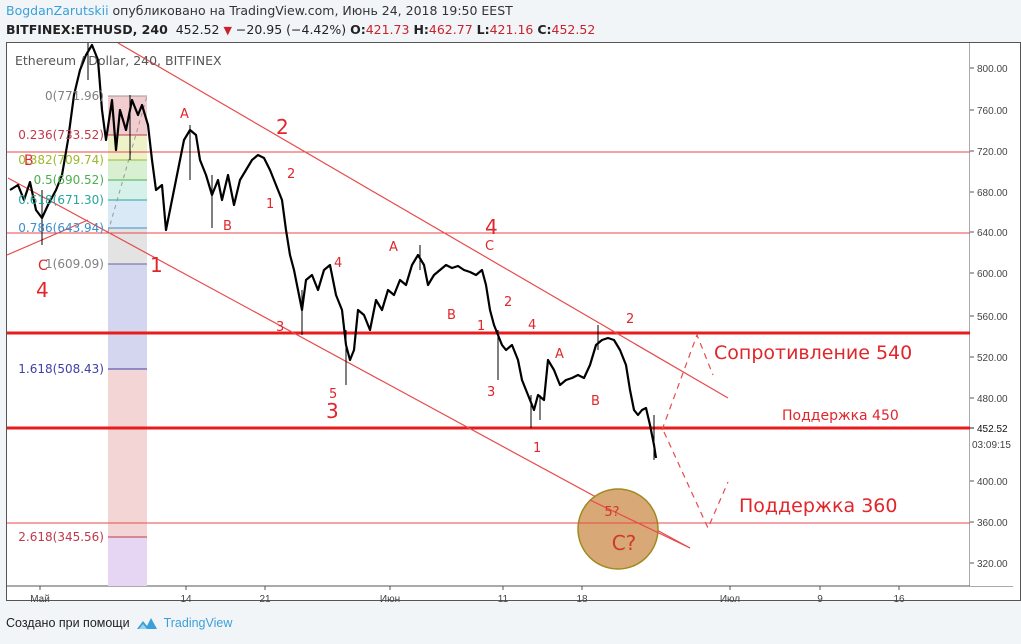 Image resolution: width=1021 pixels, height=644 pixels. What do you see at coordinates (503, 599) in the screenshot?
I see `time-tick: 11` at bounding box center [503, 599].